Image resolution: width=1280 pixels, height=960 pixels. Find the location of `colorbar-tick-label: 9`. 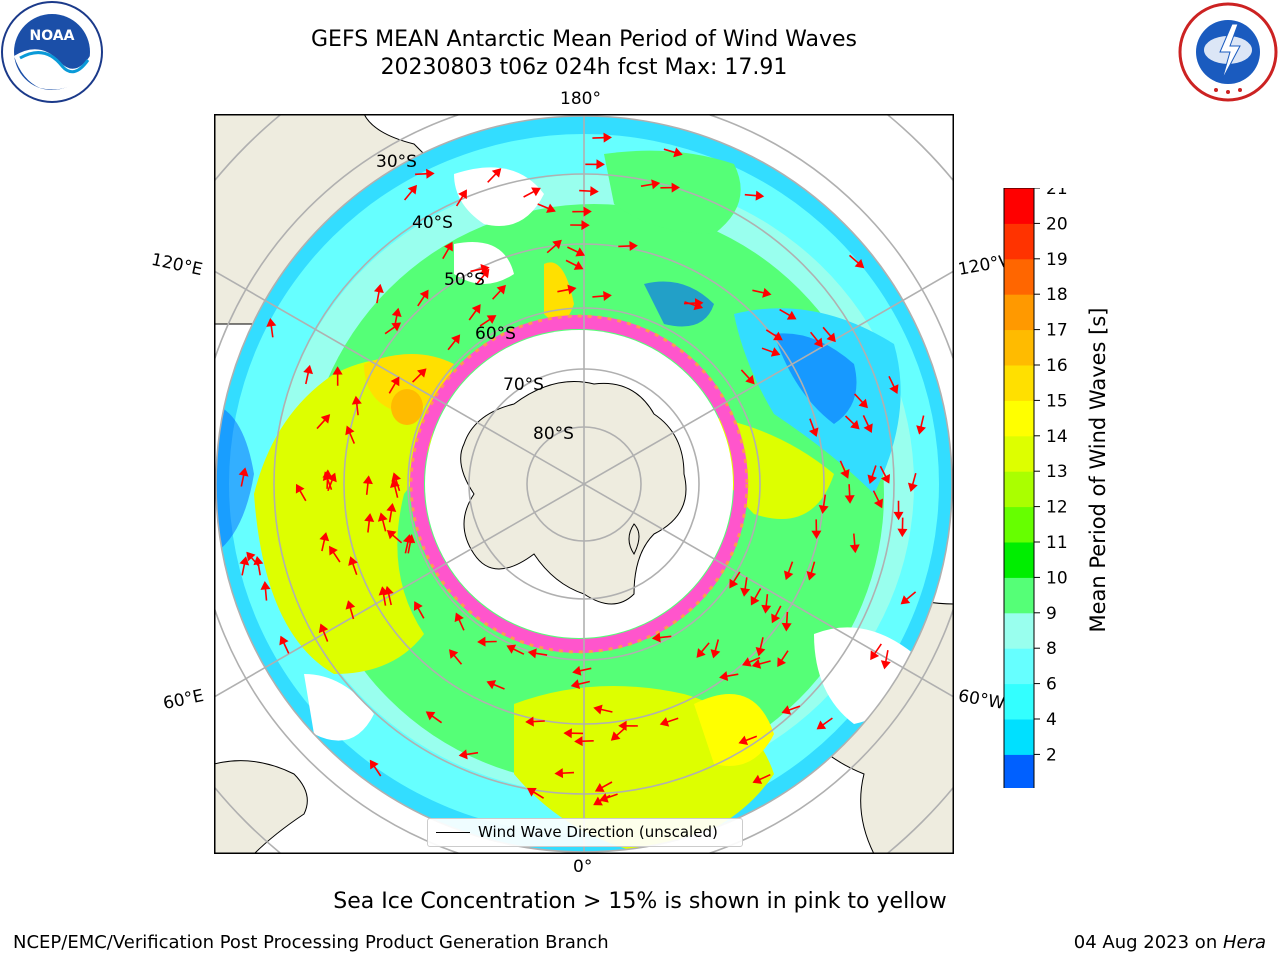

colorbar-tick-label: 9 is located at coordinates (1051, 614).